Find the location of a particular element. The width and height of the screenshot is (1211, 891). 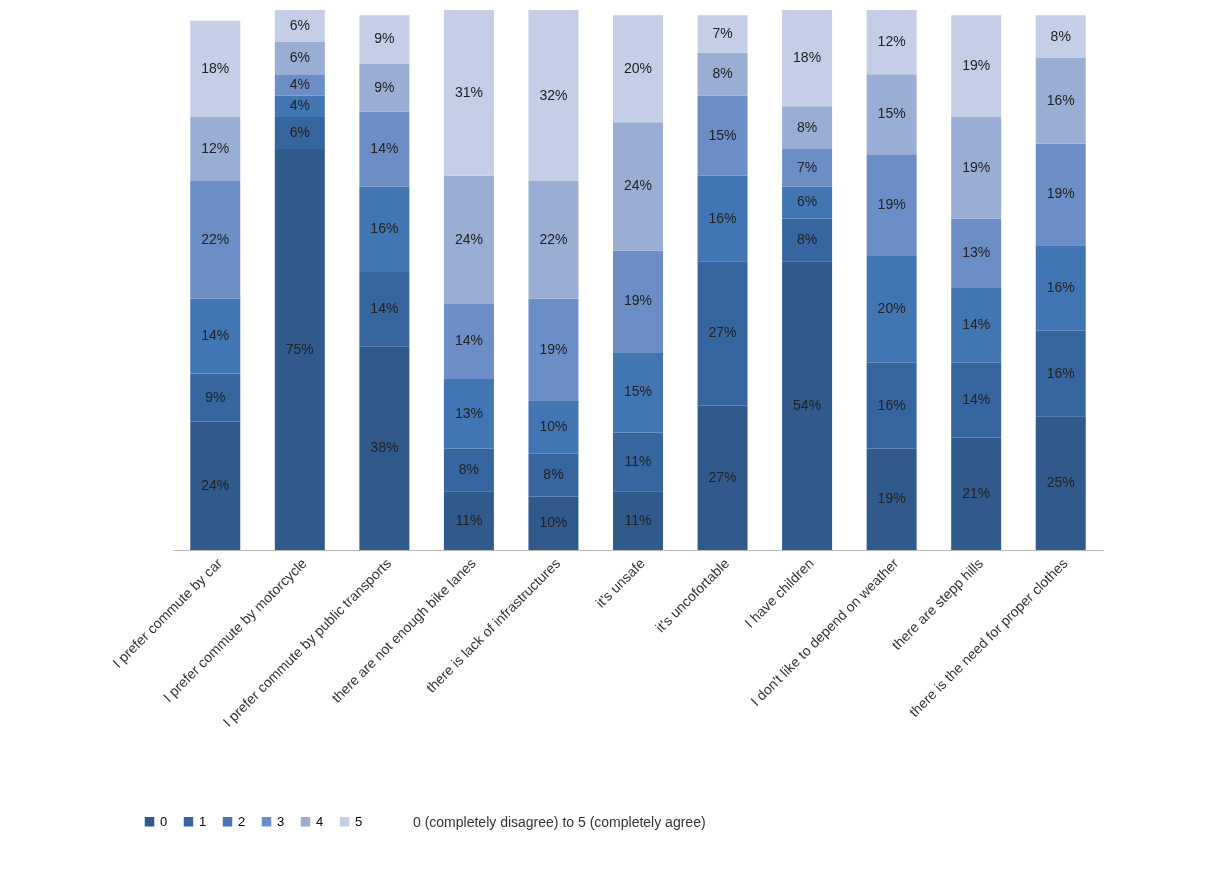

data-label: 12% is located at coordinates (891, 41).